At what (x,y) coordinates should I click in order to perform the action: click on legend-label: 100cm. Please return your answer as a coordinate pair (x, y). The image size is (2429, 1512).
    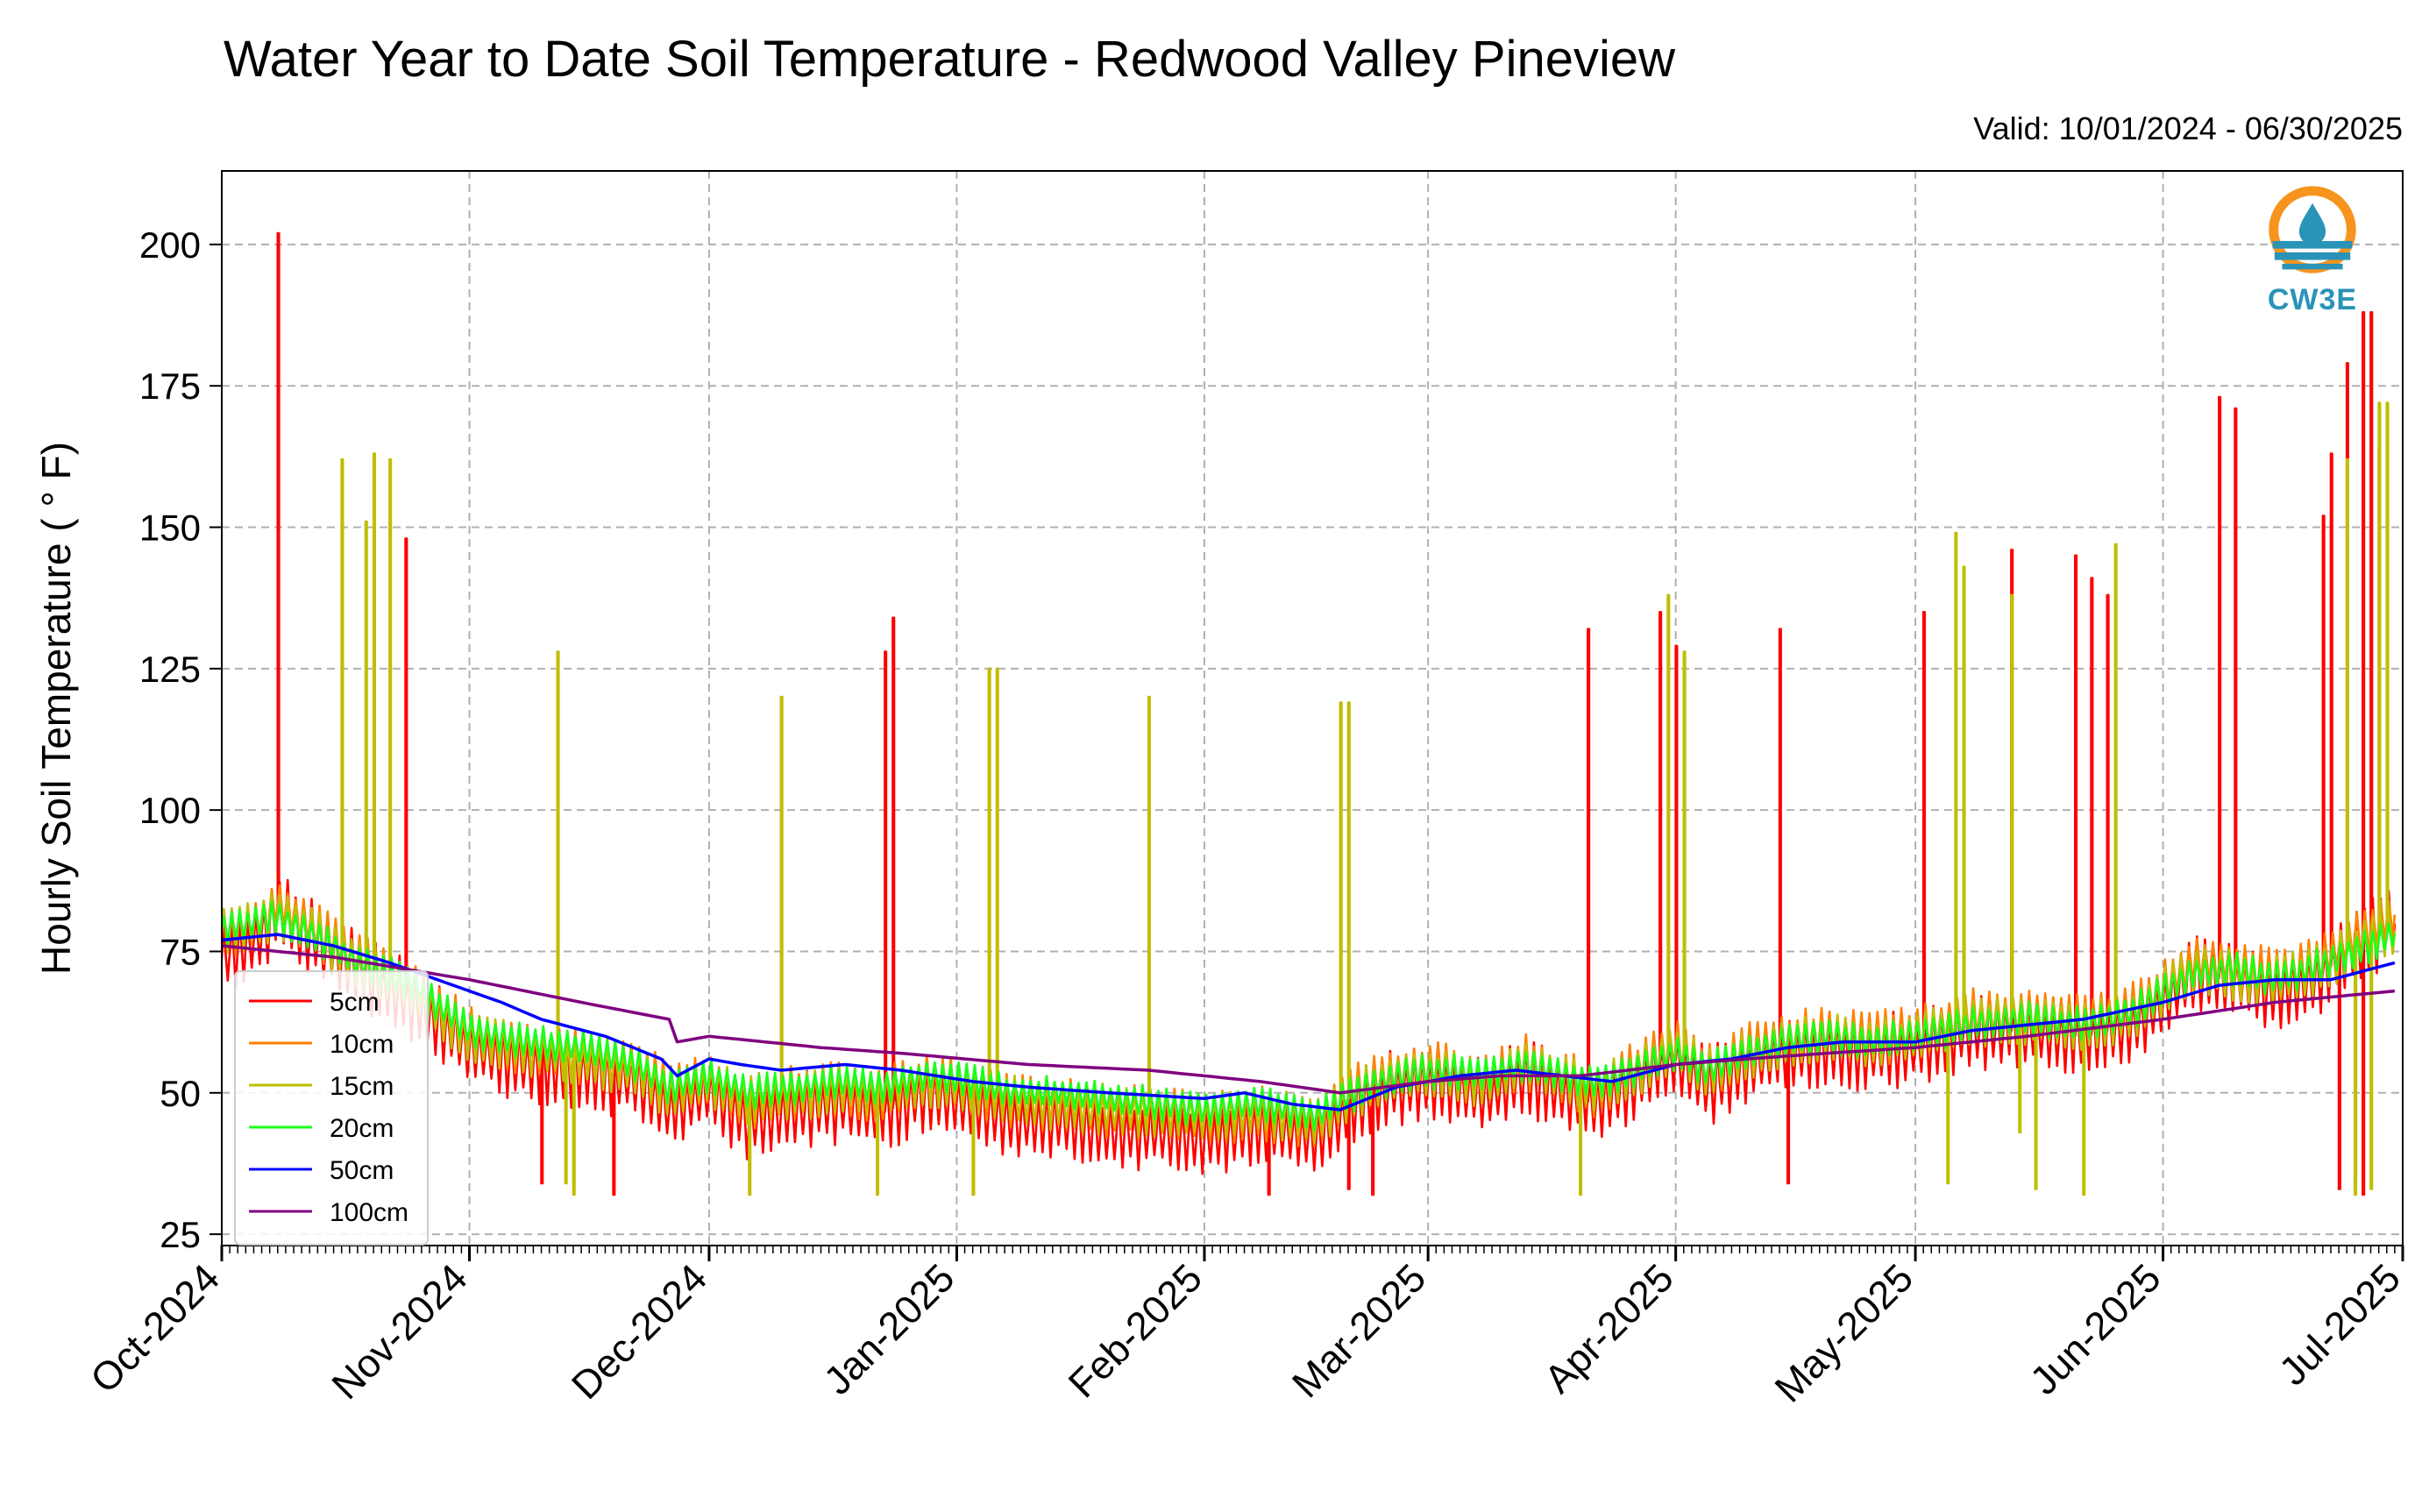
    Looking at the image, I should click on (369, 1212).